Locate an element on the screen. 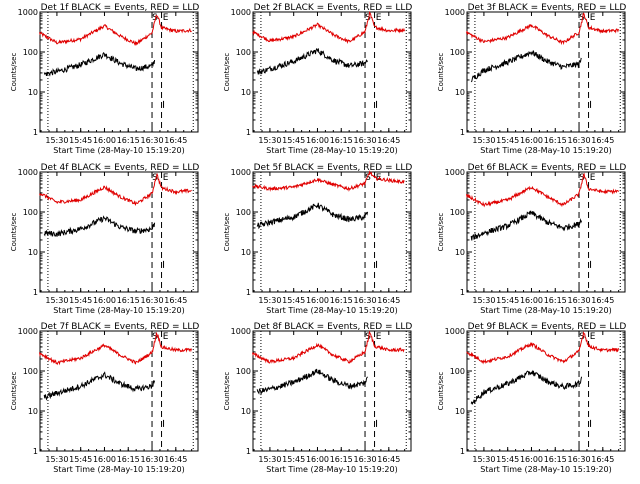 This screenshot has height=484, width=640. panel-title: Det 3f BLACK = Events, RED = LLD is located at coordinates (547, 8).